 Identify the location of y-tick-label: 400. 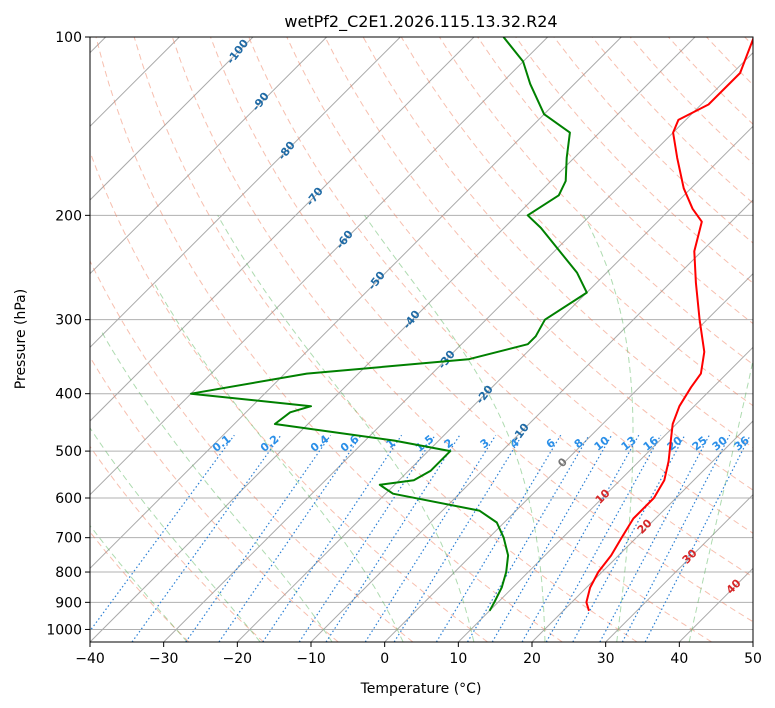
(68, 395).